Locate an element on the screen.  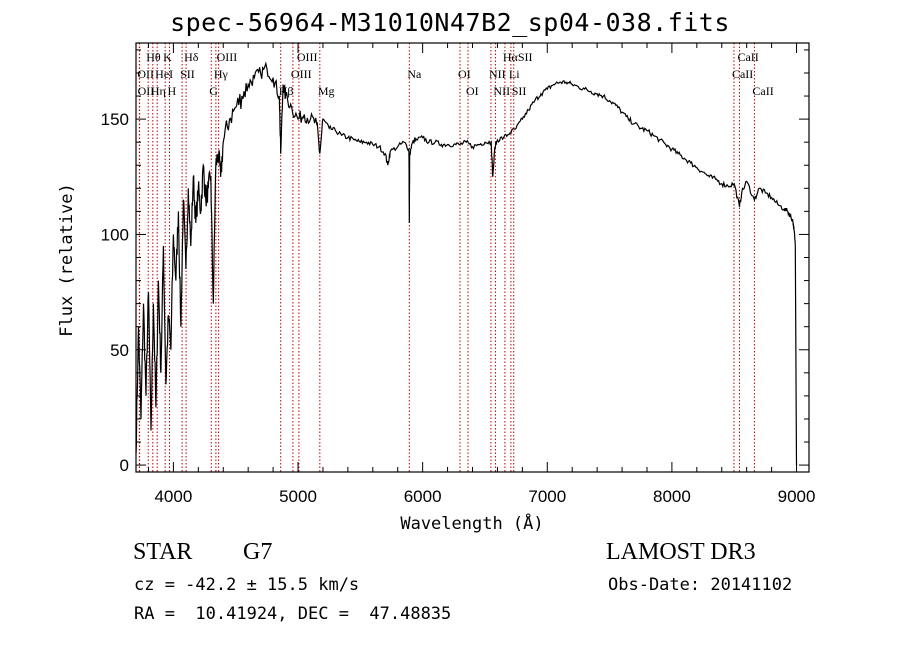
object-subclass: G7 is located at coordinates (258, 552).